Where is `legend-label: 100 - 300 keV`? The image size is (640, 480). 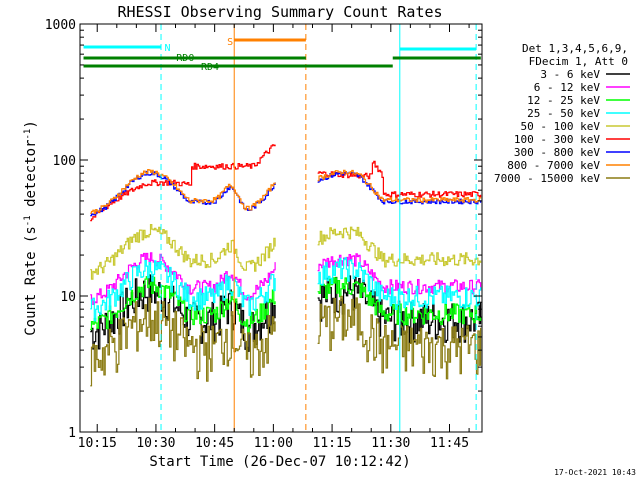
legend-label: 100 - 300 keV is located at coordinates (557, 139).